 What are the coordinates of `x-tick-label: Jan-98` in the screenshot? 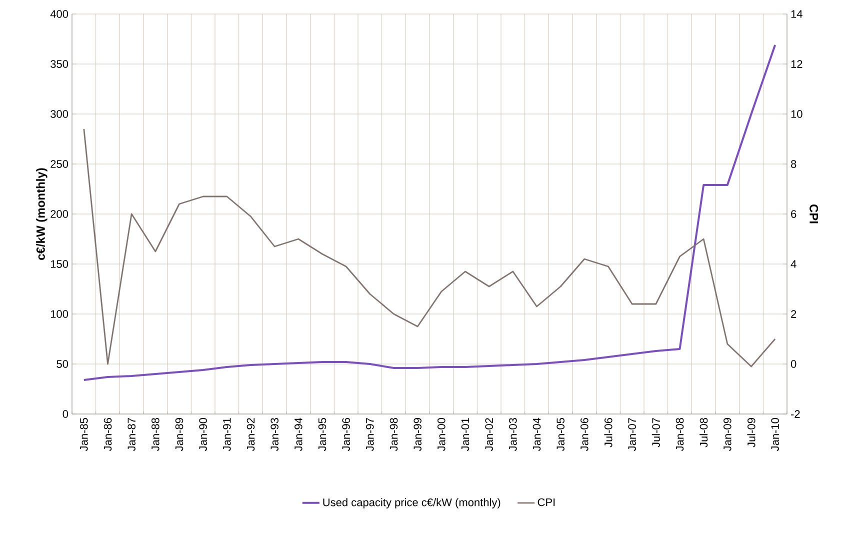 It's located at (394, 434).